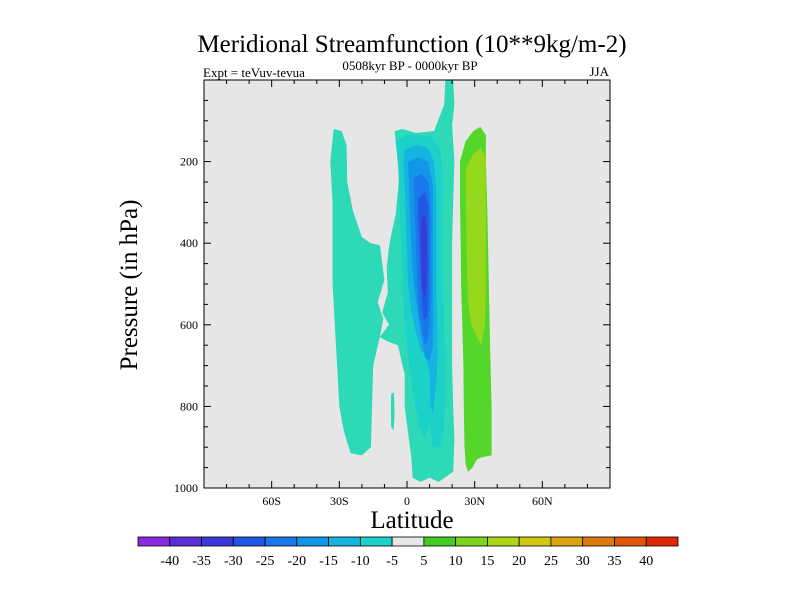 This screenshot has width=800, height=600. What do you see at coordinates (542, 501) in the screenshot?
I see `x-tick-label: 60N` at bounding box center [542, 501].